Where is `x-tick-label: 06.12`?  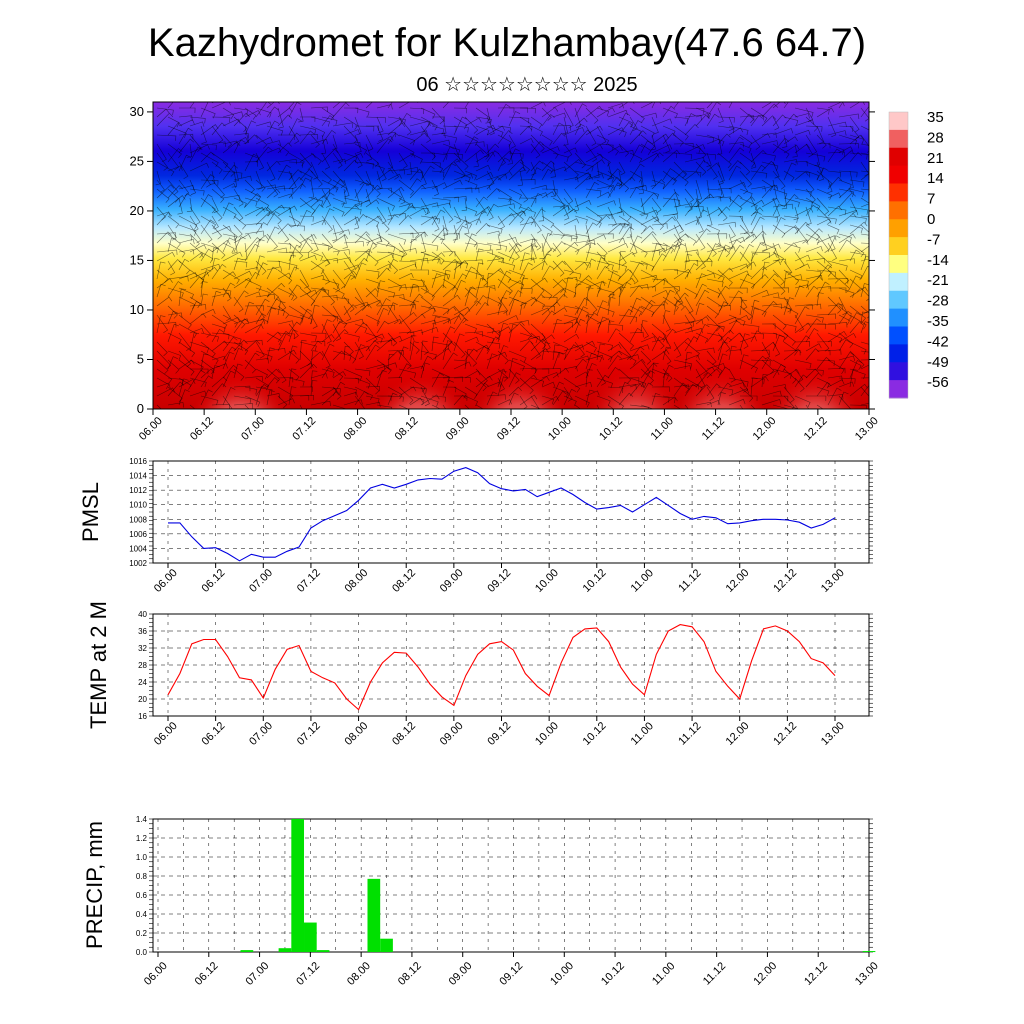
x-tick-label: 06.12 is located at coordinates (214, 581).